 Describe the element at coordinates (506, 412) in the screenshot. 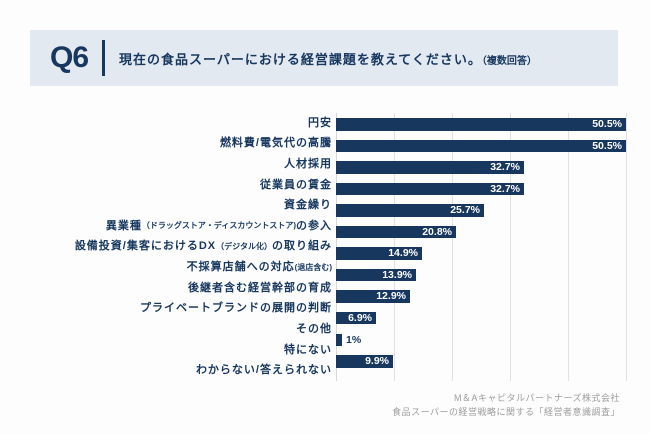

I see `survey-title: 食品スーパーの経営戦略に関する「経営者意識調査」` at that location.